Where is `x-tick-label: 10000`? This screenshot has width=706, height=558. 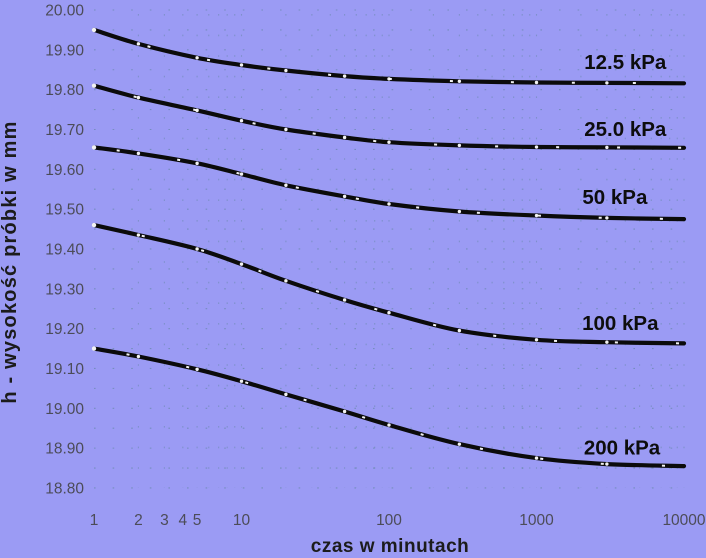
x-tick-label: 10000 is located at coordinates (683, 520).